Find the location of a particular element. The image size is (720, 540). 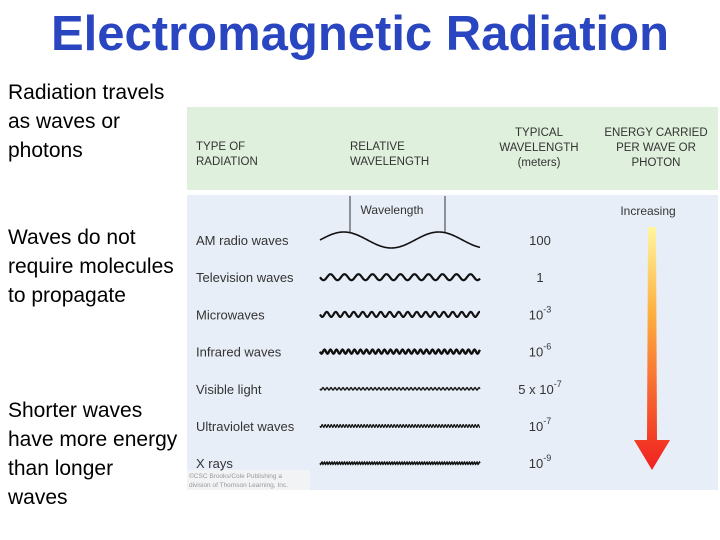

typical-wavelength: 1 is located at coordinates (539, 277).